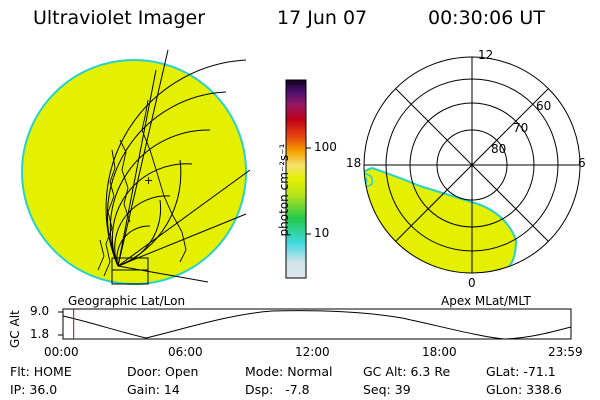  Describe the element at coordinates (322, 18) in the screenshot. I see `observation-date: 17 Jun 07` at that location.